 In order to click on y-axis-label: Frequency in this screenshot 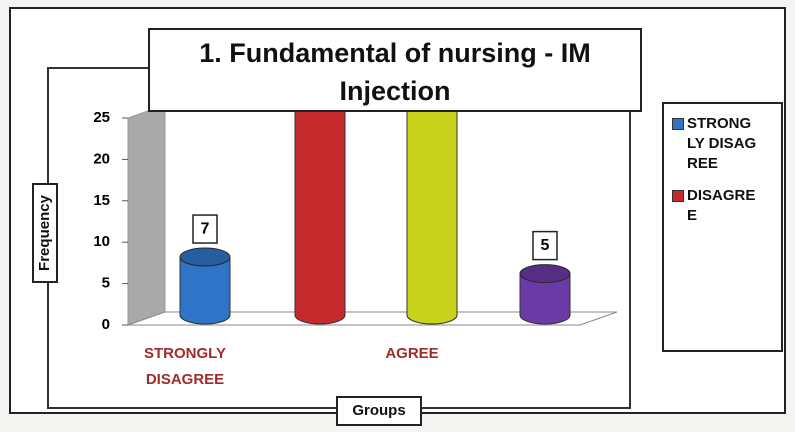, I will do `click(45, 233)`.